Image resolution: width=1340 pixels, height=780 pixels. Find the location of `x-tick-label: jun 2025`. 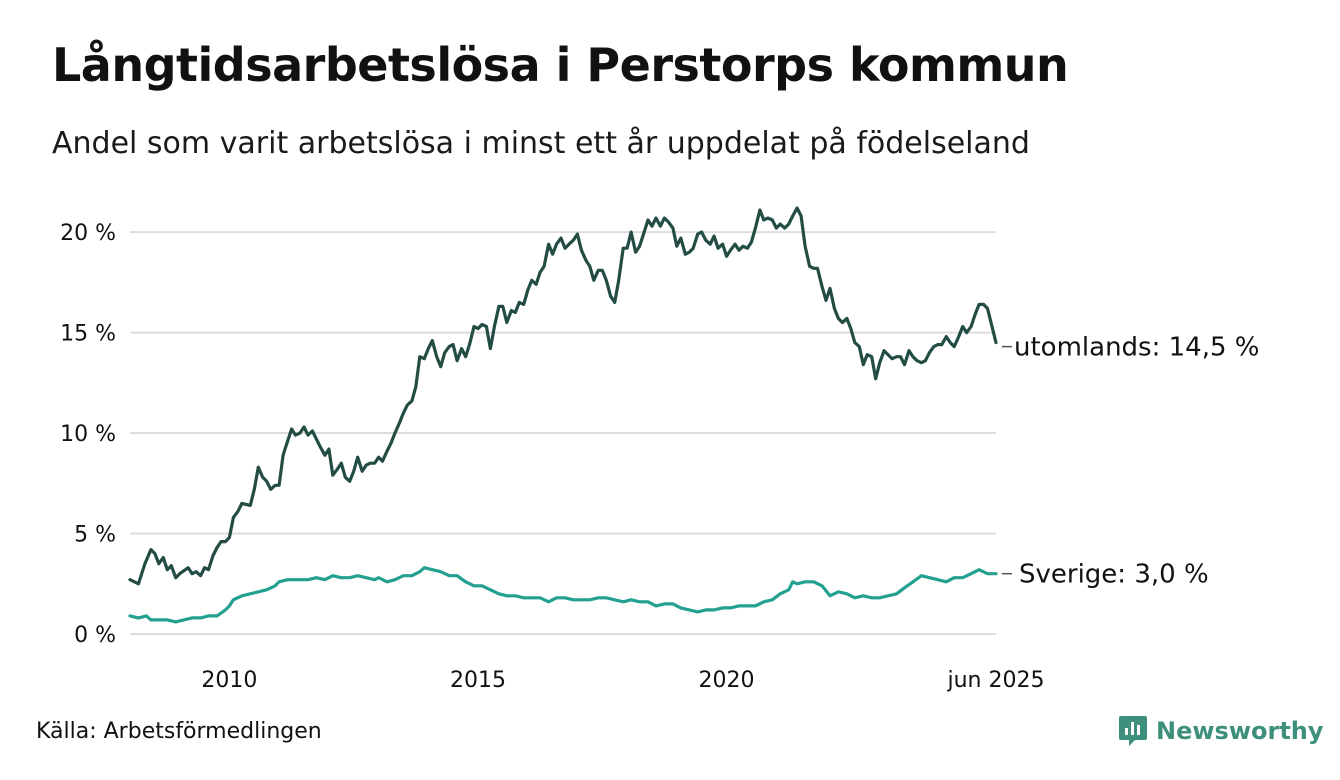

x-tick-label: jun 2025 is located at coordinates (996, 680).